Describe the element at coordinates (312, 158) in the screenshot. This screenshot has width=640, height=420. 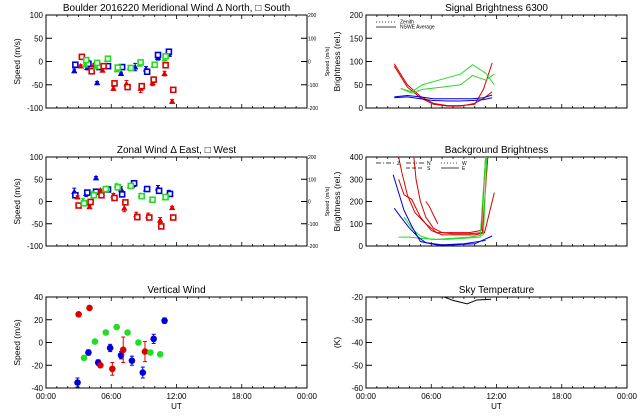
I see `zonal-y2tick-label: 200` at that location.